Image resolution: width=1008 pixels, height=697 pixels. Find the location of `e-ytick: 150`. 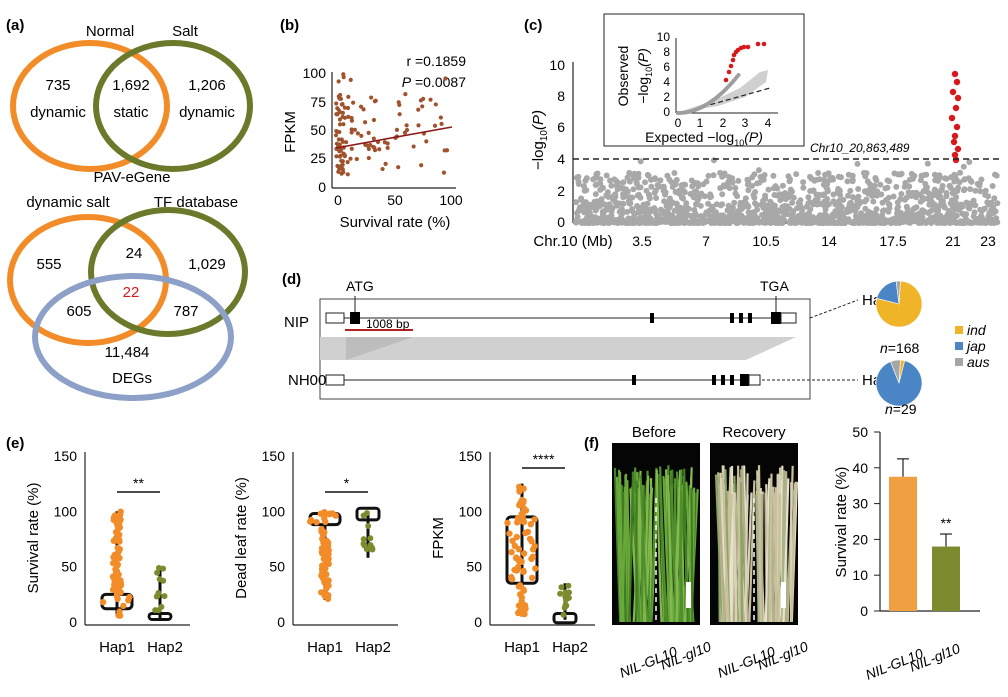

e-ytick: 150 is located at coordinates (274, 456).